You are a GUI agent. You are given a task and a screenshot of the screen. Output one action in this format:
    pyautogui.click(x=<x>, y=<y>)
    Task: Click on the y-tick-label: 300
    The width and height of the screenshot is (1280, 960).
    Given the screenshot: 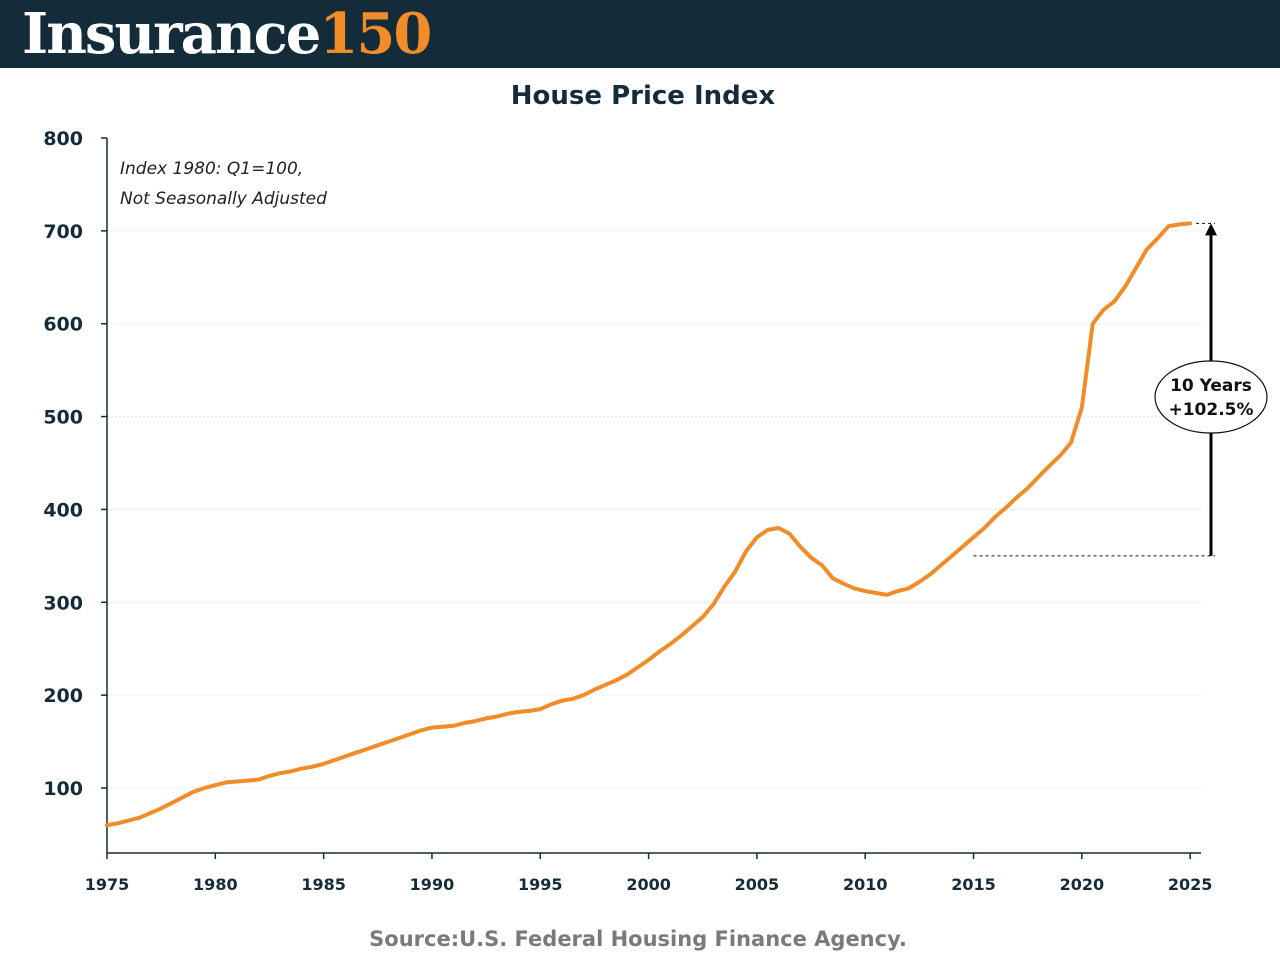 What is the action you would take?
    pyautogui.click(x=63, y=603)
    